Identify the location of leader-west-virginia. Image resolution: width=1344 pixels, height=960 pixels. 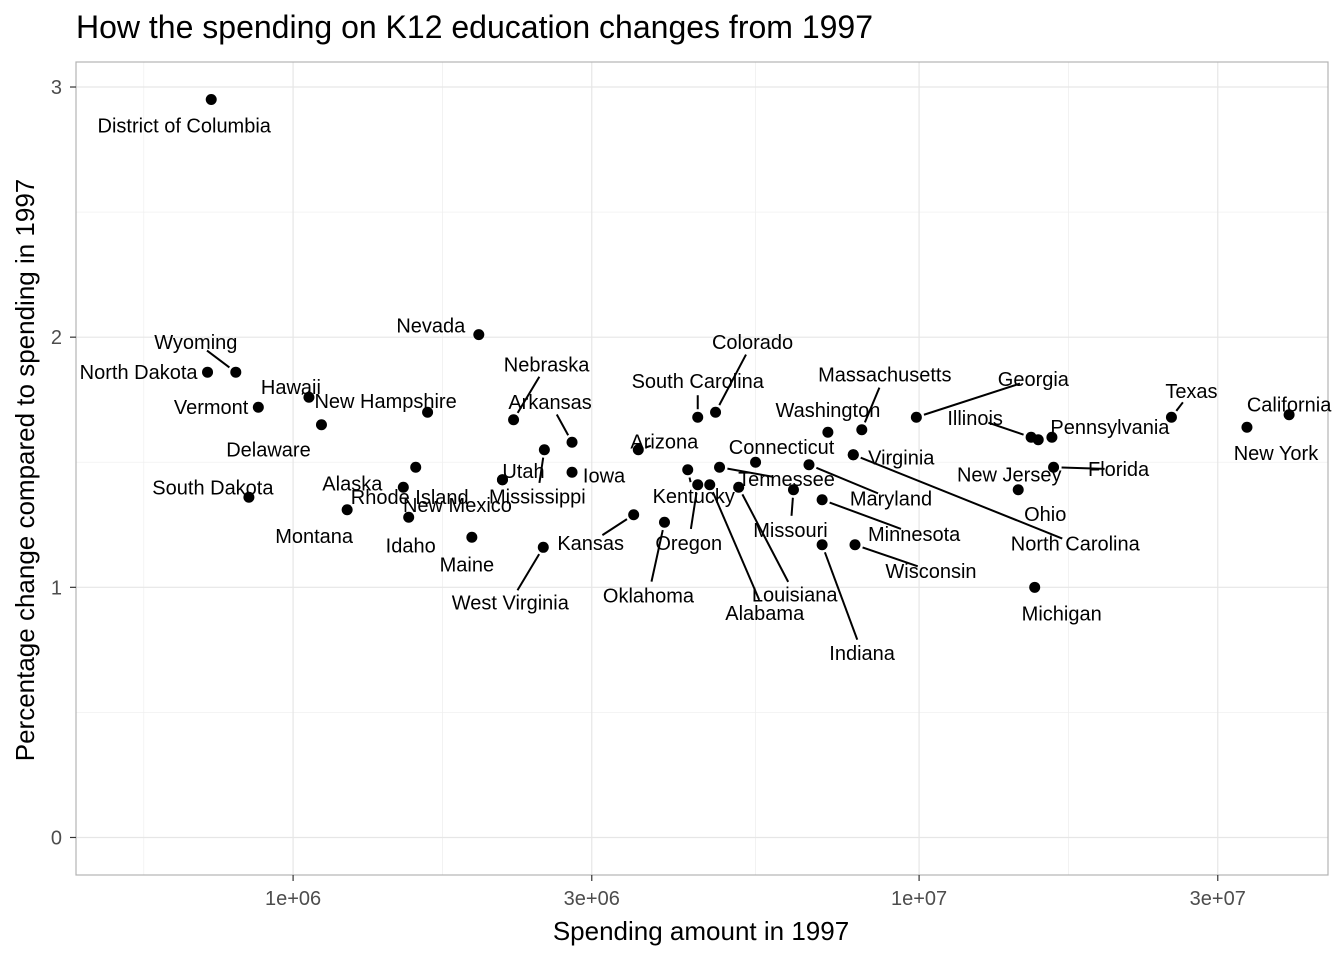
(528, 572).